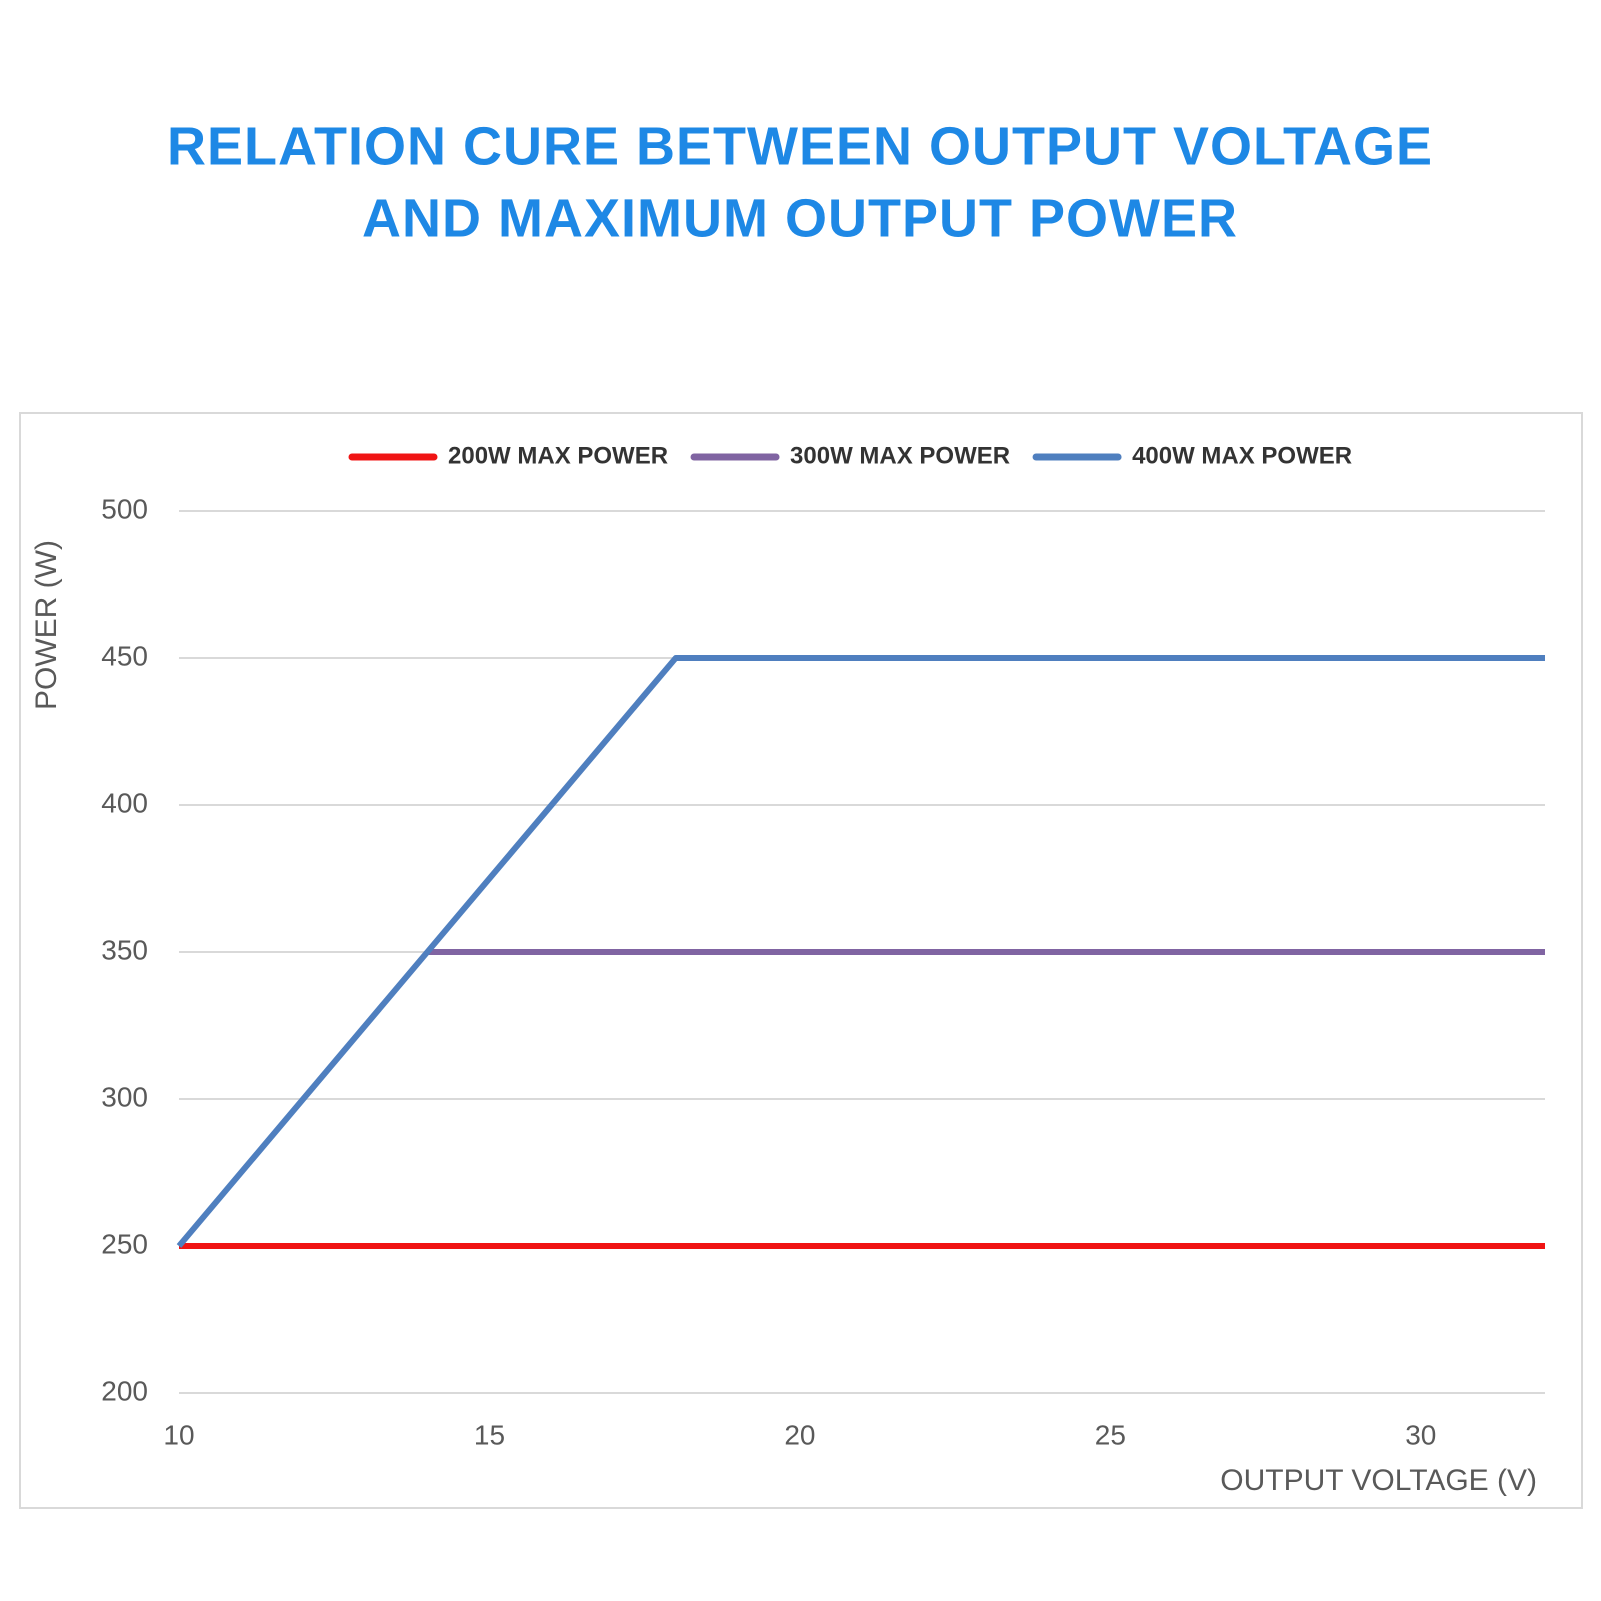 The image size is (1601, 1601). I want to click on chart-title: RELATION CURE BETWEEN OUTPUT VOLTAGE, so click(800, 146).